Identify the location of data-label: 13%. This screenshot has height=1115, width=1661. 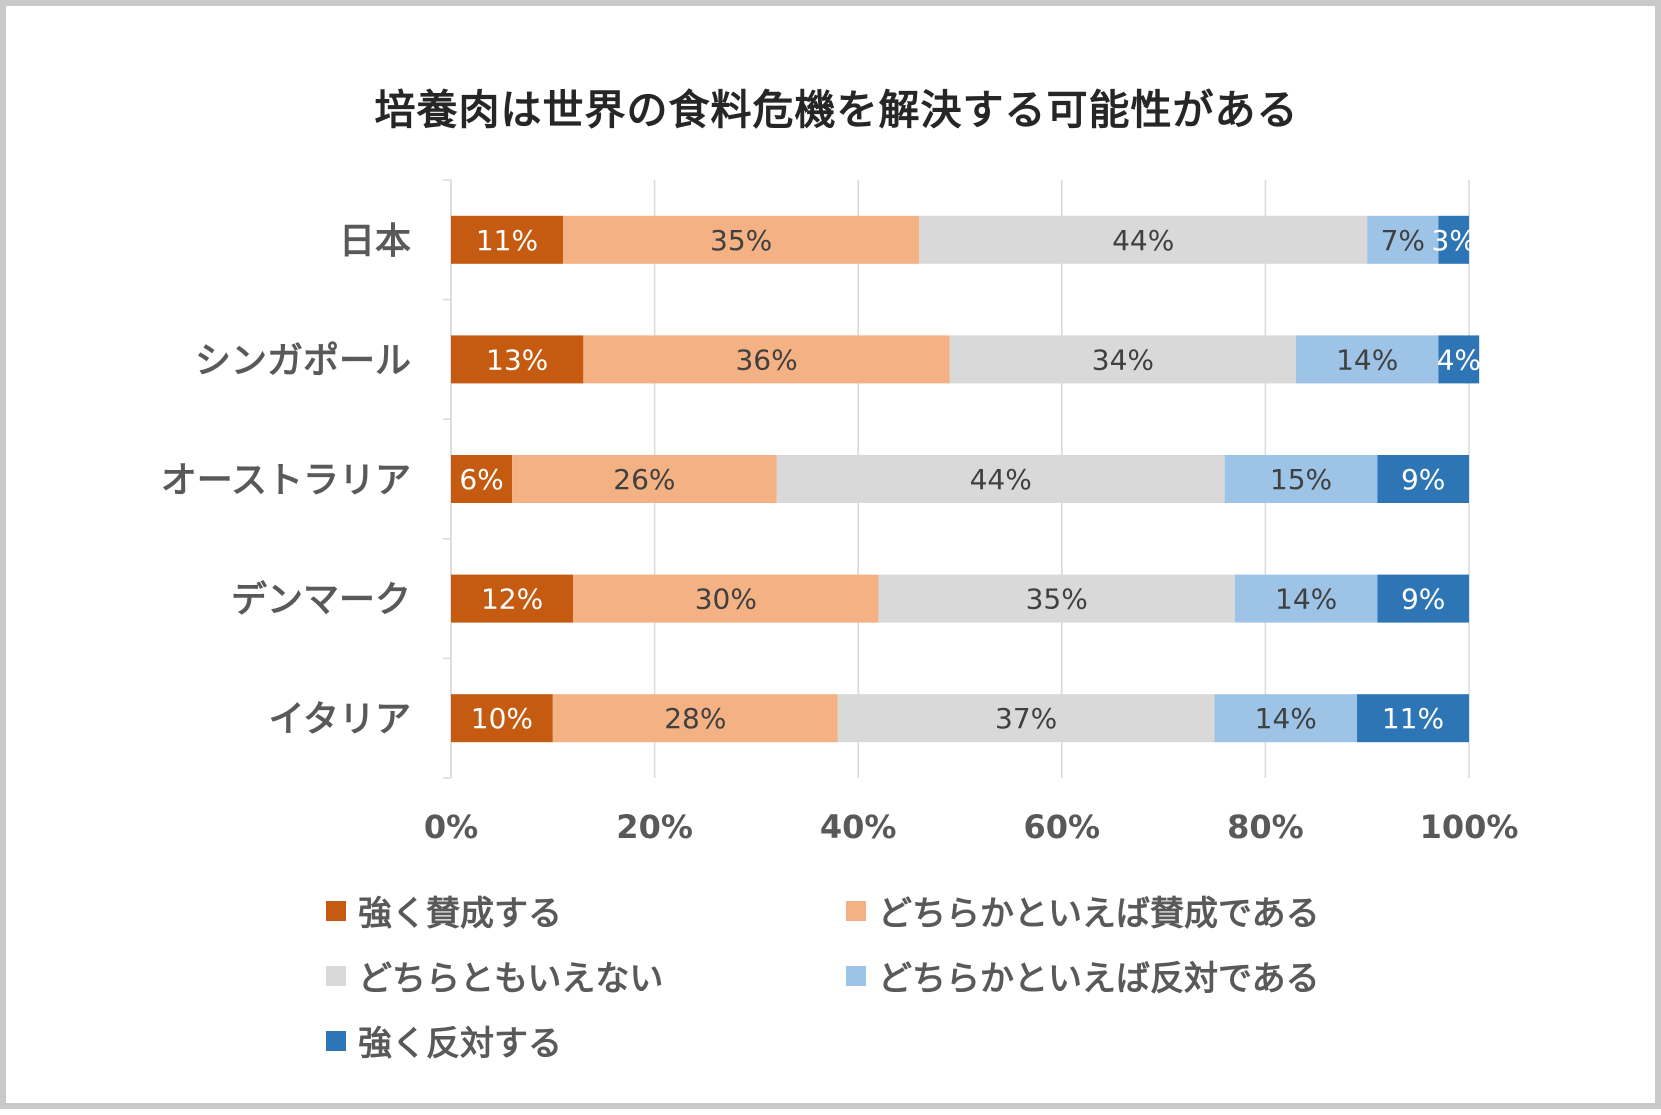
(517, 359).